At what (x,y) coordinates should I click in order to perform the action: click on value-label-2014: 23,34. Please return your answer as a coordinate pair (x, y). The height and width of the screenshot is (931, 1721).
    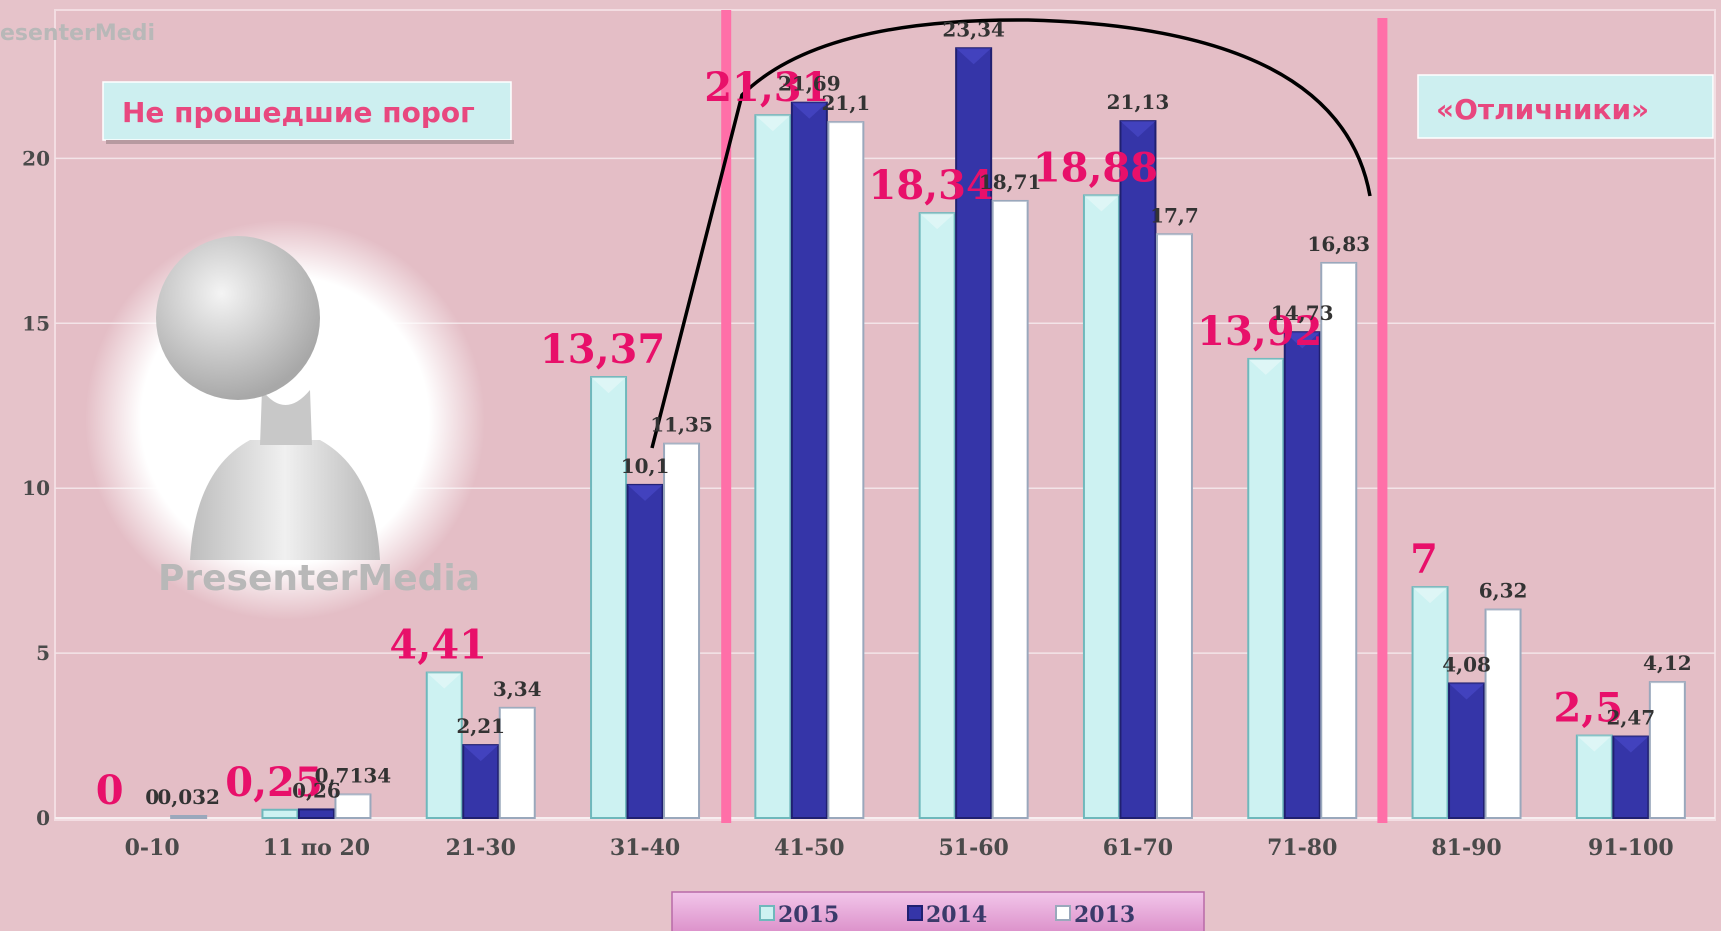
    Looking at the image, I should click on (973, 29).